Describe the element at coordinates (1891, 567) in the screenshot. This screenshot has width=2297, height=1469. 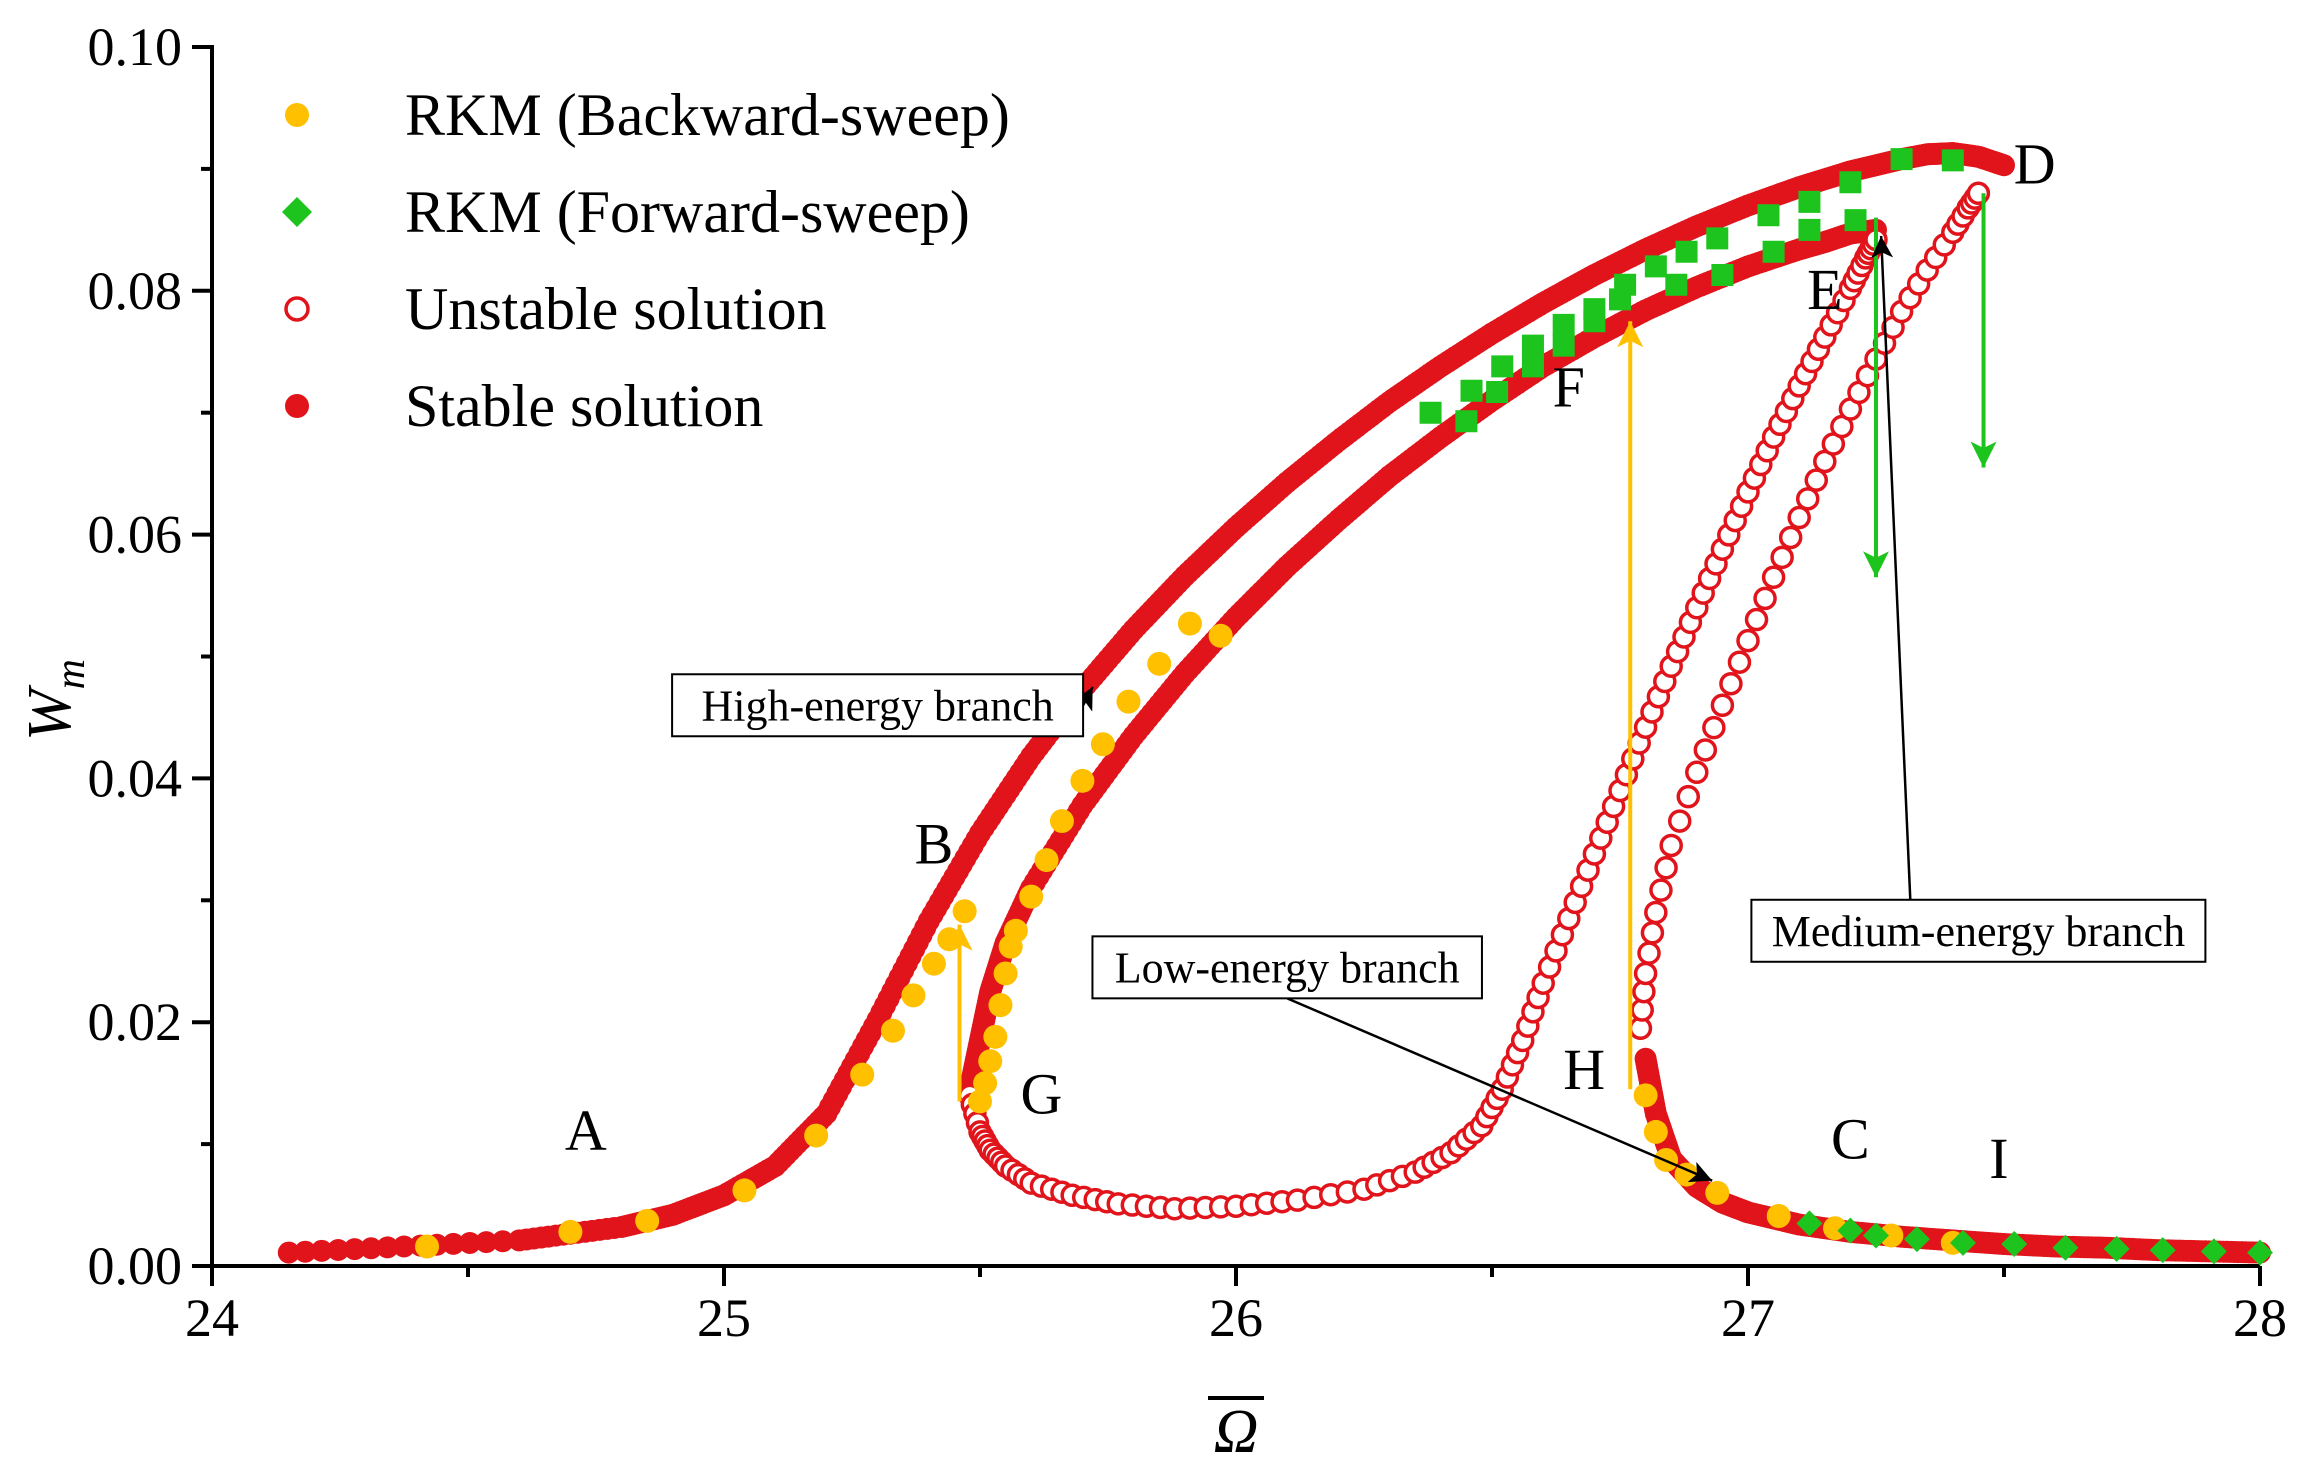
I see `annotation-arrow` at that location.